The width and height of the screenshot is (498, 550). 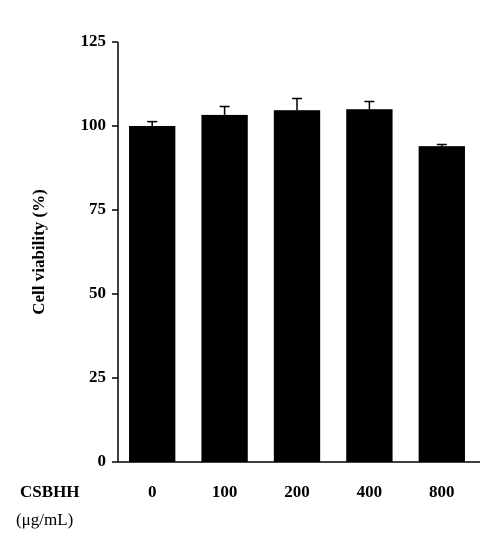 What do you see at coordinates (442, 491) in the screenshot?
I see `x-tick-label: 800` at bounding box center [442, 491].